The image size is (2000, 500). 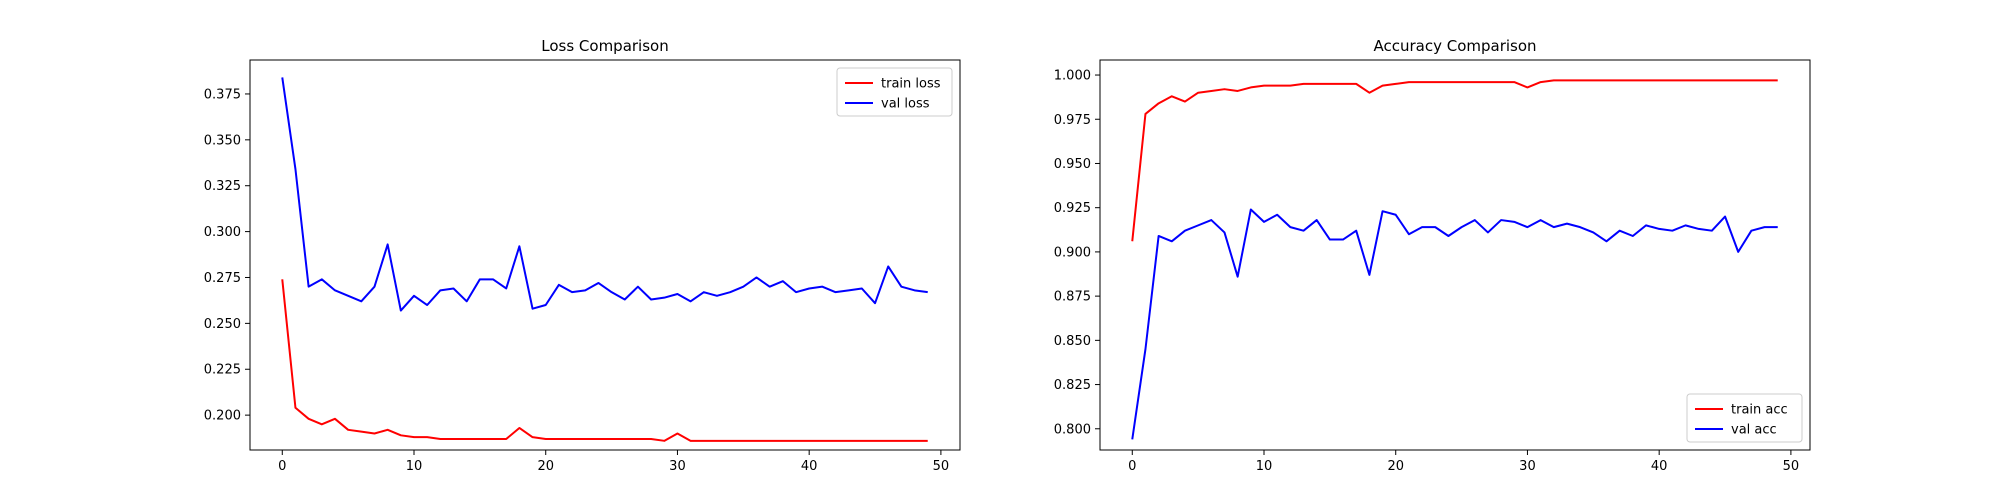 What do you see at coordinates (911, 84) in the screenshot?
I see `chart1-legend-label-1: train loss` at bounding box center [911, 84].